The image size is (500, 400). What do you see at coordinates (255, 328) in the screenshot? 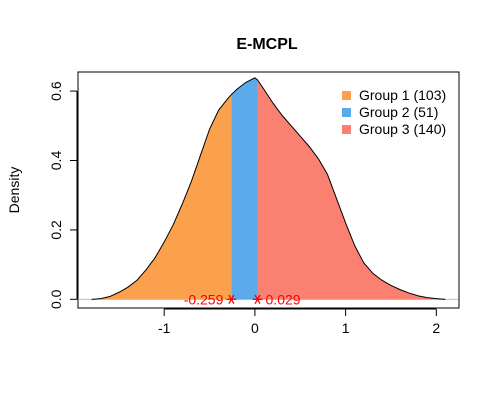
I see `x-tick-label: 0` at bounding box center [255, 328].